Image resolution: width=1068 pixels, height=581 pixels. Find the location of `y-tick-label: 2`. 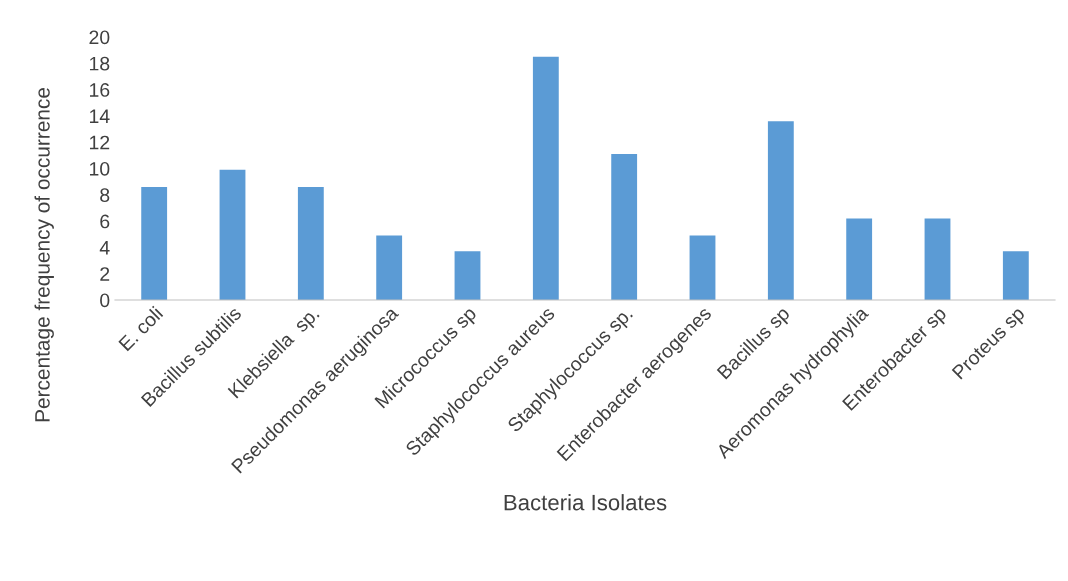

y-tick-label: 2 is located at coordinates (105, 274).